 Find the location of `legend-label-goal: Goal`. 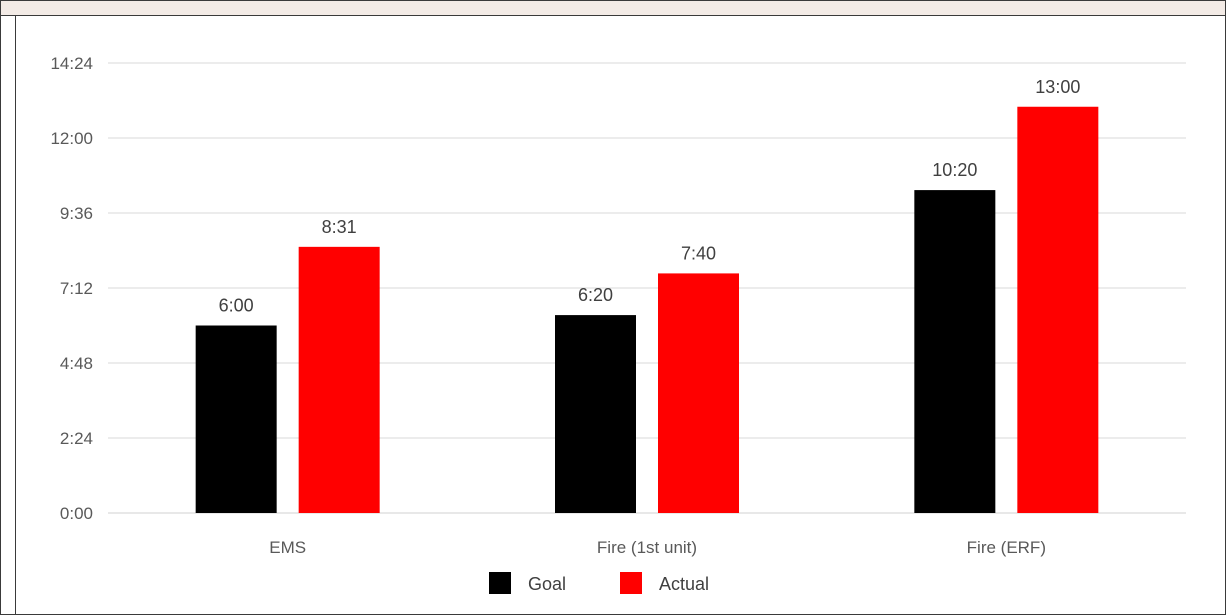

legend-label-goal: Goal is located at coordinates (547, 584).